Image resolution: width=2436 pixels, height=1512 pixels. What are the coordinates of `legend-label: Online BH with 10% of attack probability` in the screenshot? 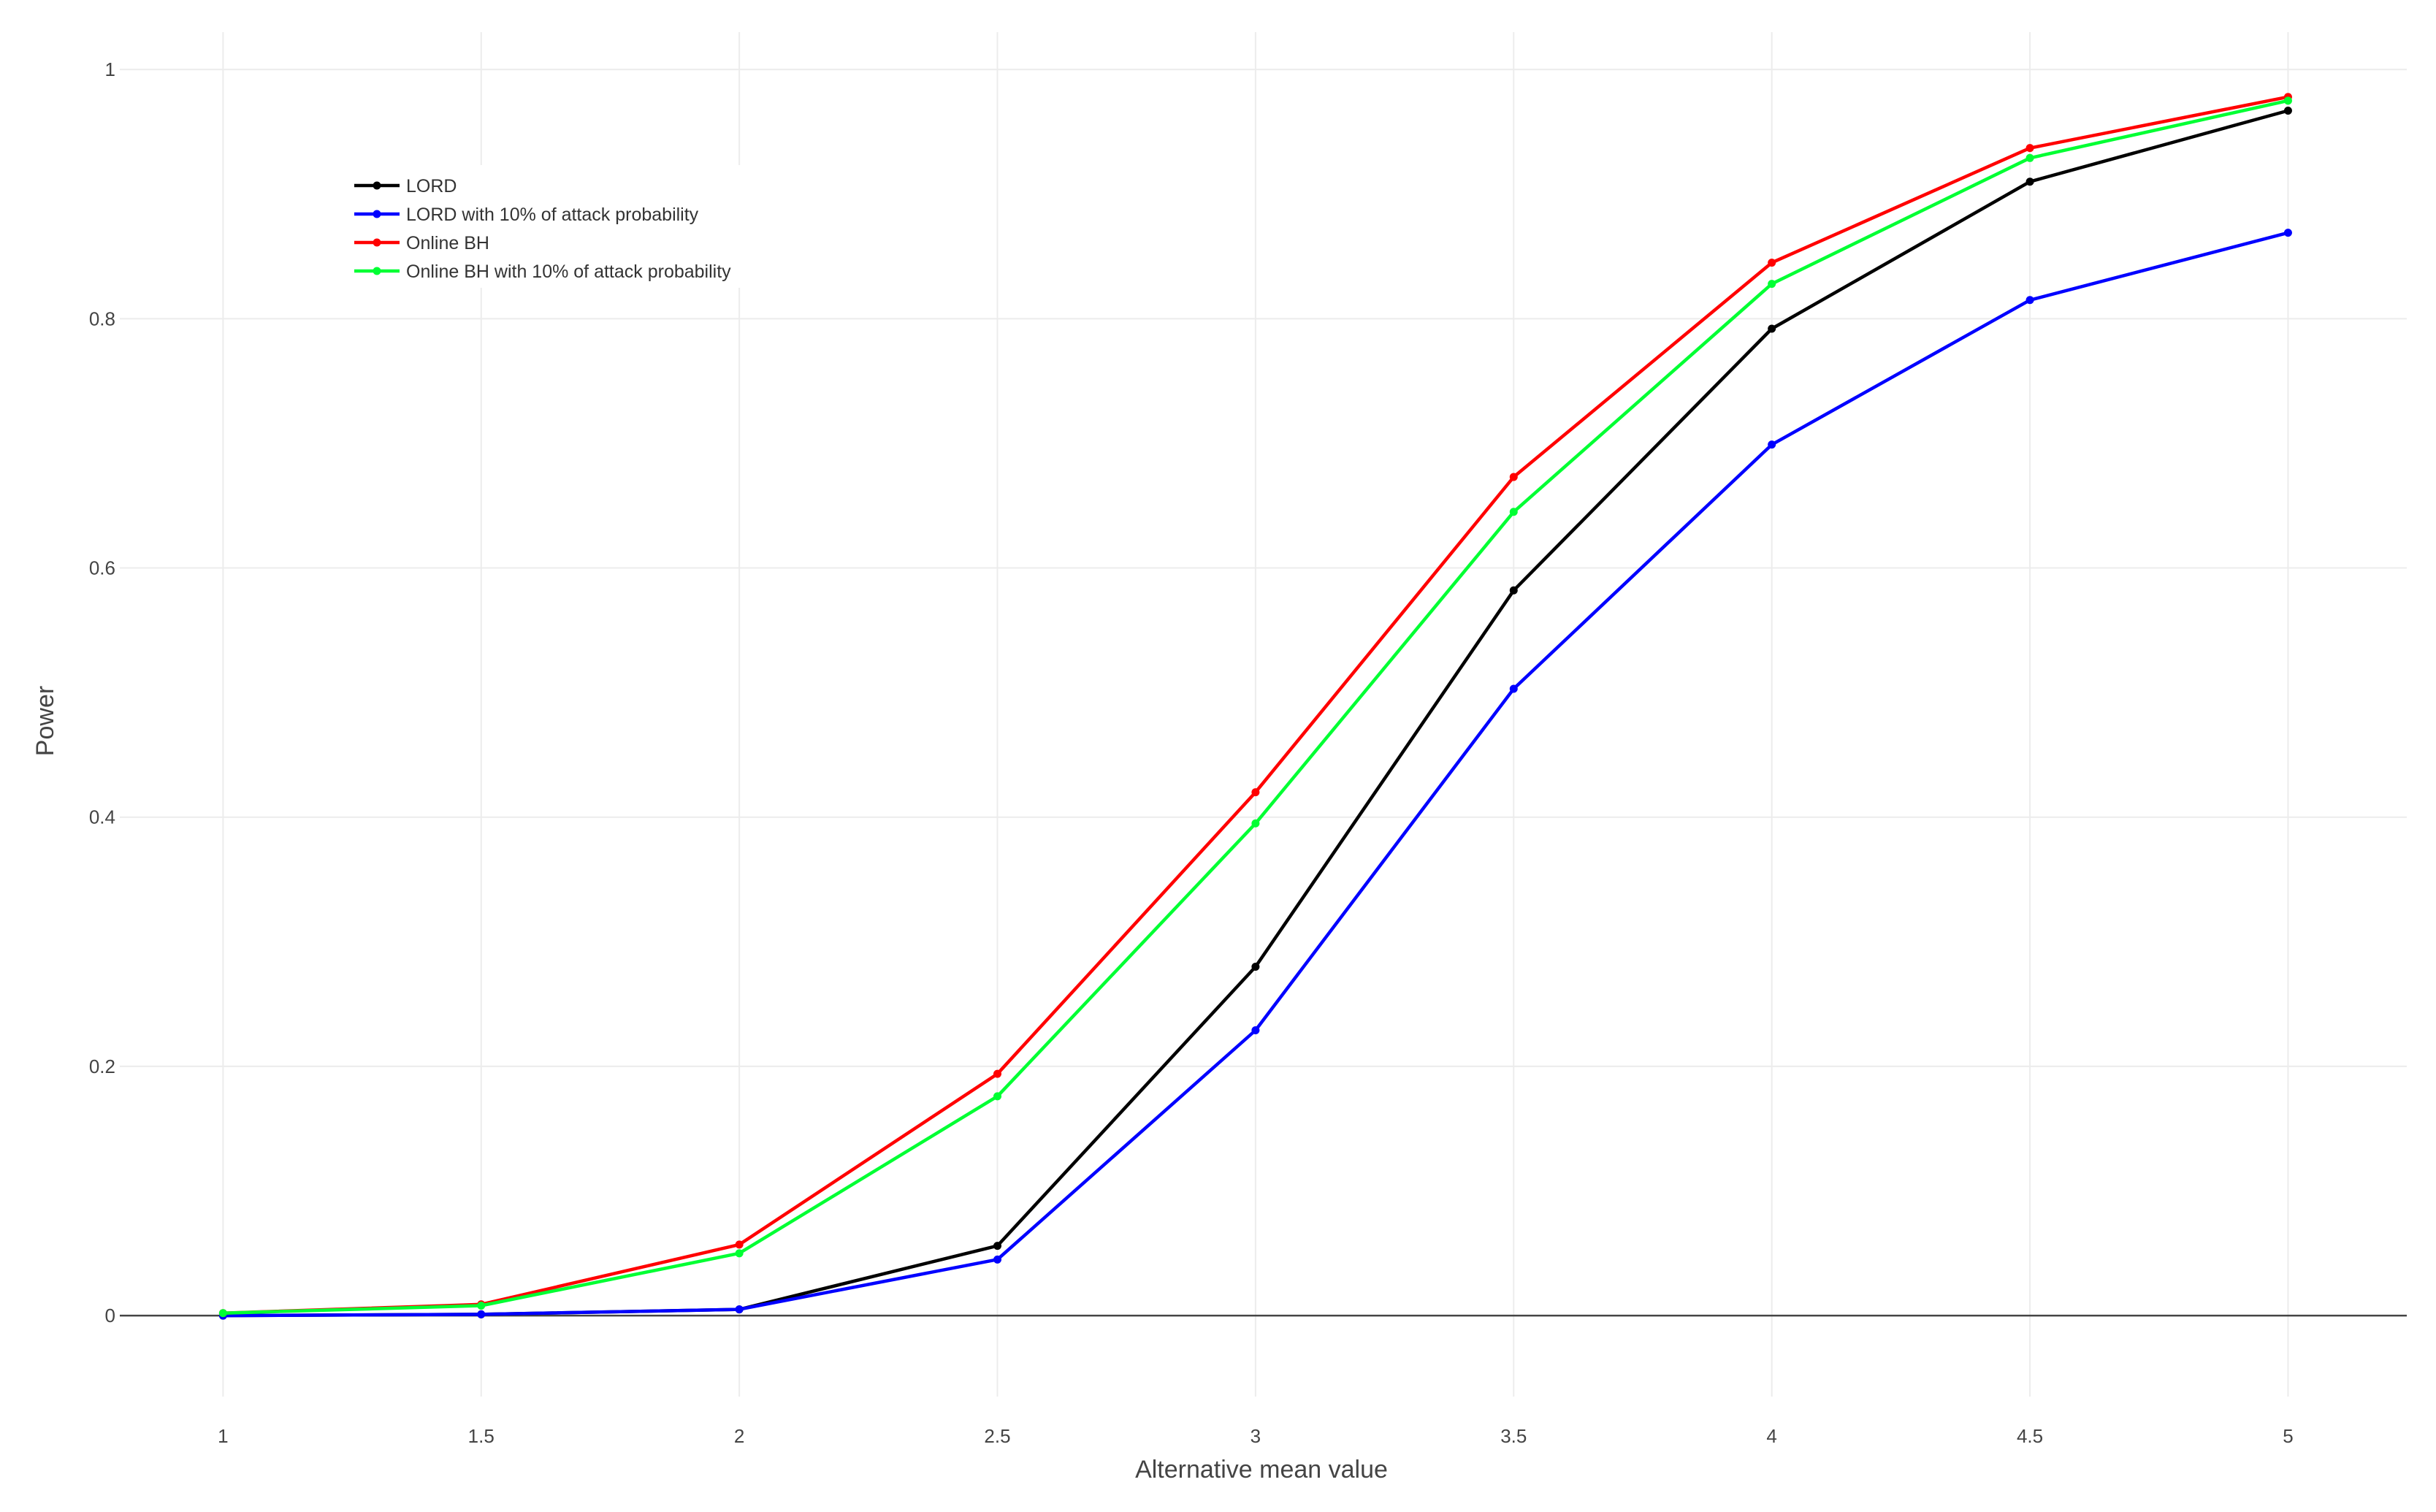 It's located at (568, 271).